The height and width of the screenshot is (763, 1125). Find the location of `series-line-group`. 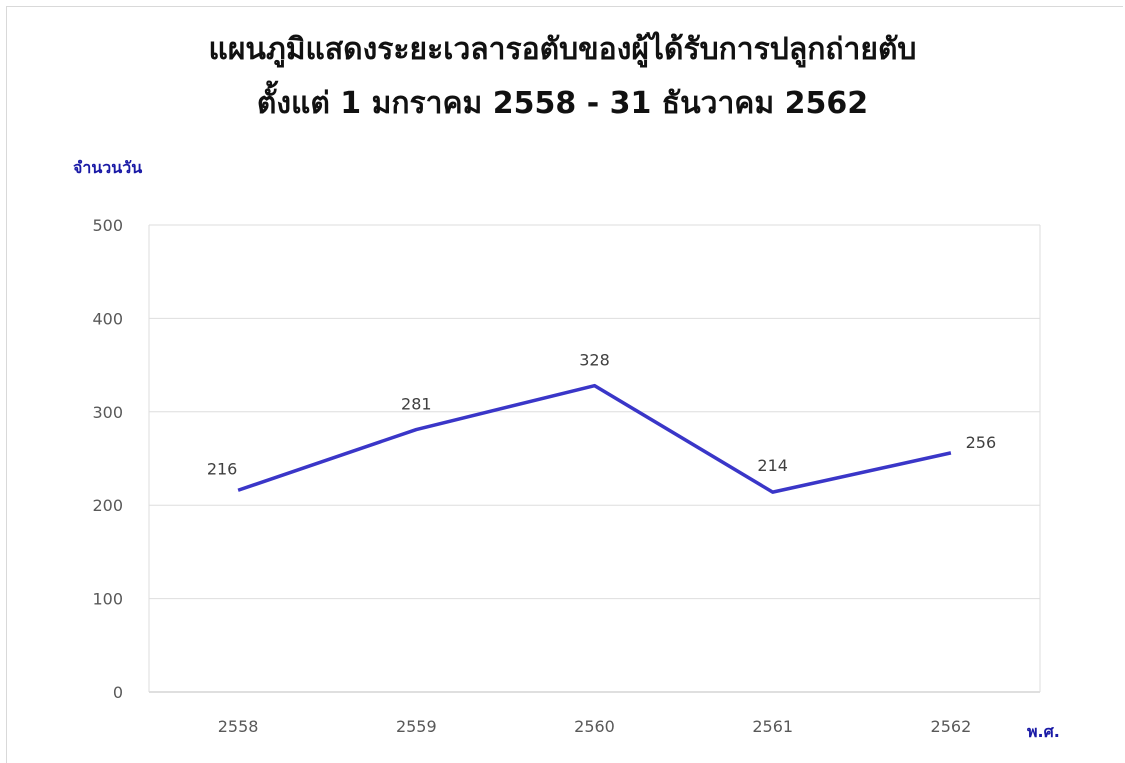

series-line-group is located at coordinates (594, 438).